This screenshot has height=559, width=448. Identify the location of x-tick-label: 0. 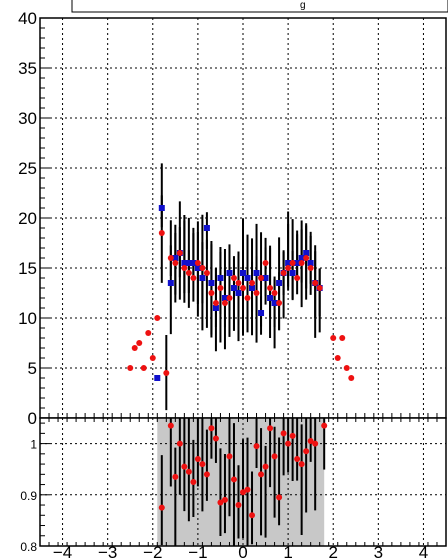
(242, 551).